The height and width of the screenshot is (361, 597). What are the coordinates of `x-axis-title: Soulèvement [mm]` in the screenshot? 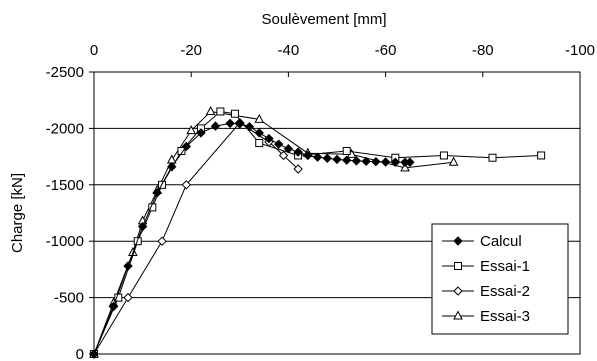 It's located at (323, 19).